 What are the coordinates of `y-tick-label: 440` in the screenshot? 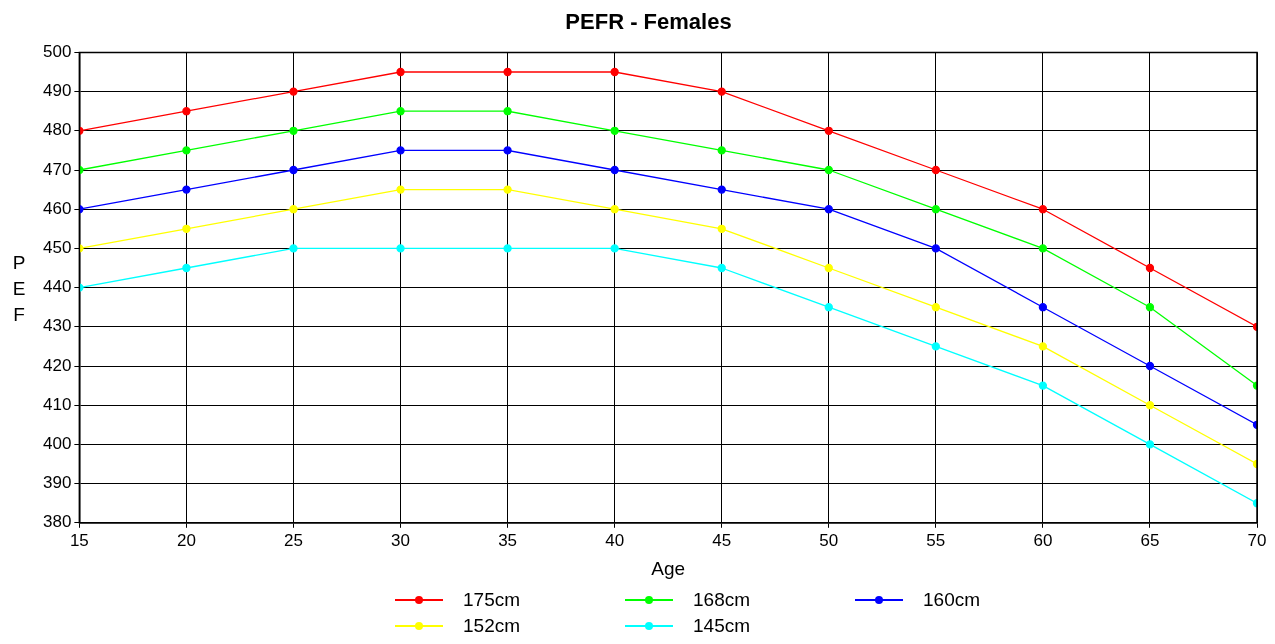 It's located at (57, 287).